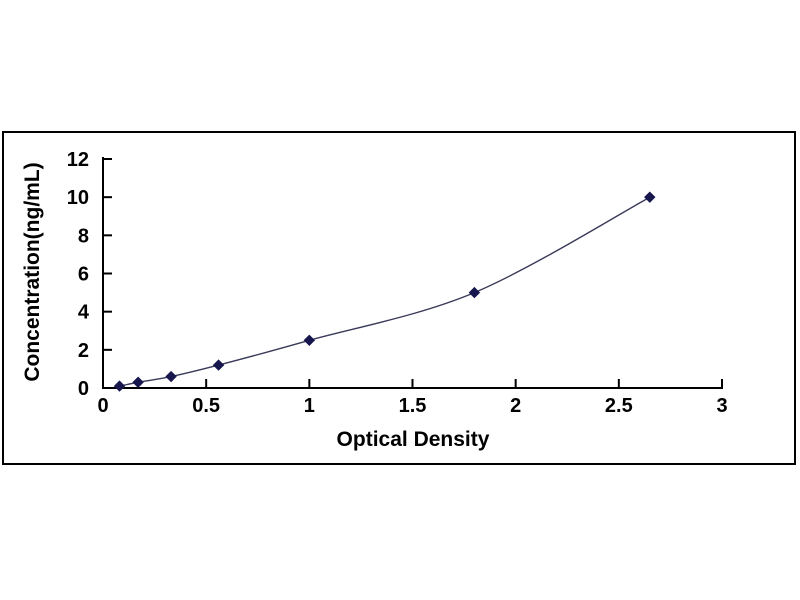 This screenshot has height=600, width=800. Describe the element at coordinates (83, 236) in the screenshot. I see `y-tick-label: 8` at that location.